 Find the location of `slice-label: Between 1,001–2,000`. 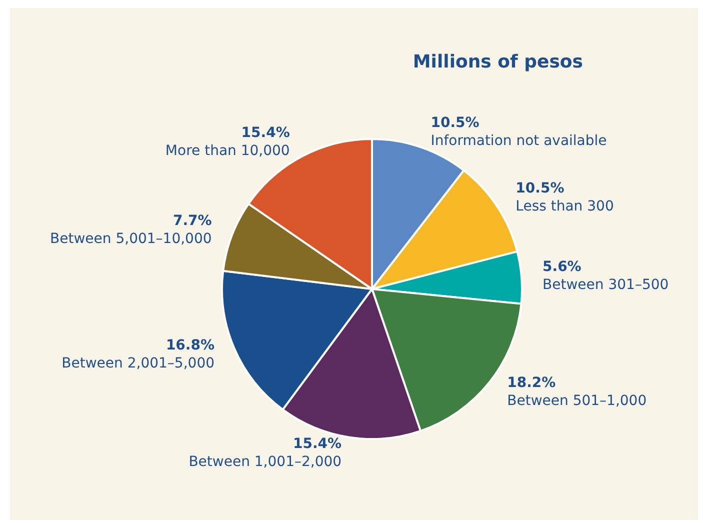

slice-label: Between 1,001–2,000 is located at coordinates (265, 462).